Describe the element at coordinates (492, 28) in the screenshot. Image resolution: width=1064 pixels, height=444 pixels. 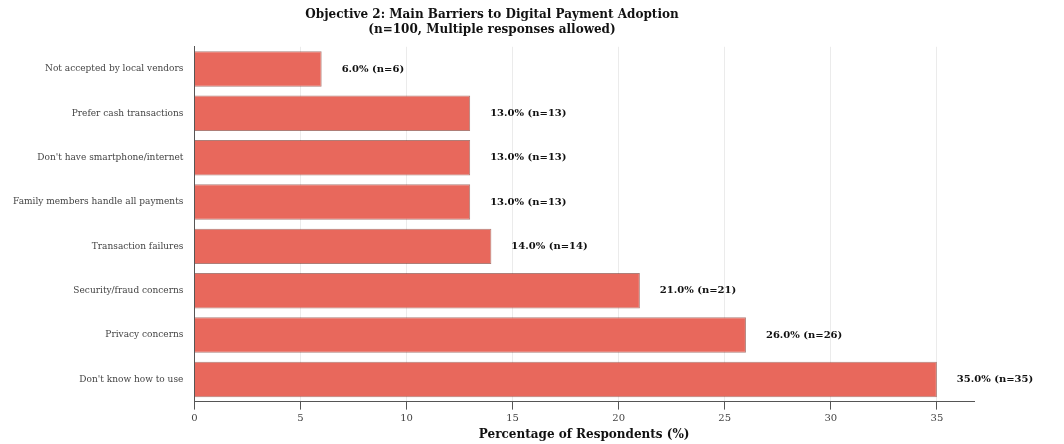
I see `chart-subtitle: (n=100, Multiple responses allowed)` at that location.